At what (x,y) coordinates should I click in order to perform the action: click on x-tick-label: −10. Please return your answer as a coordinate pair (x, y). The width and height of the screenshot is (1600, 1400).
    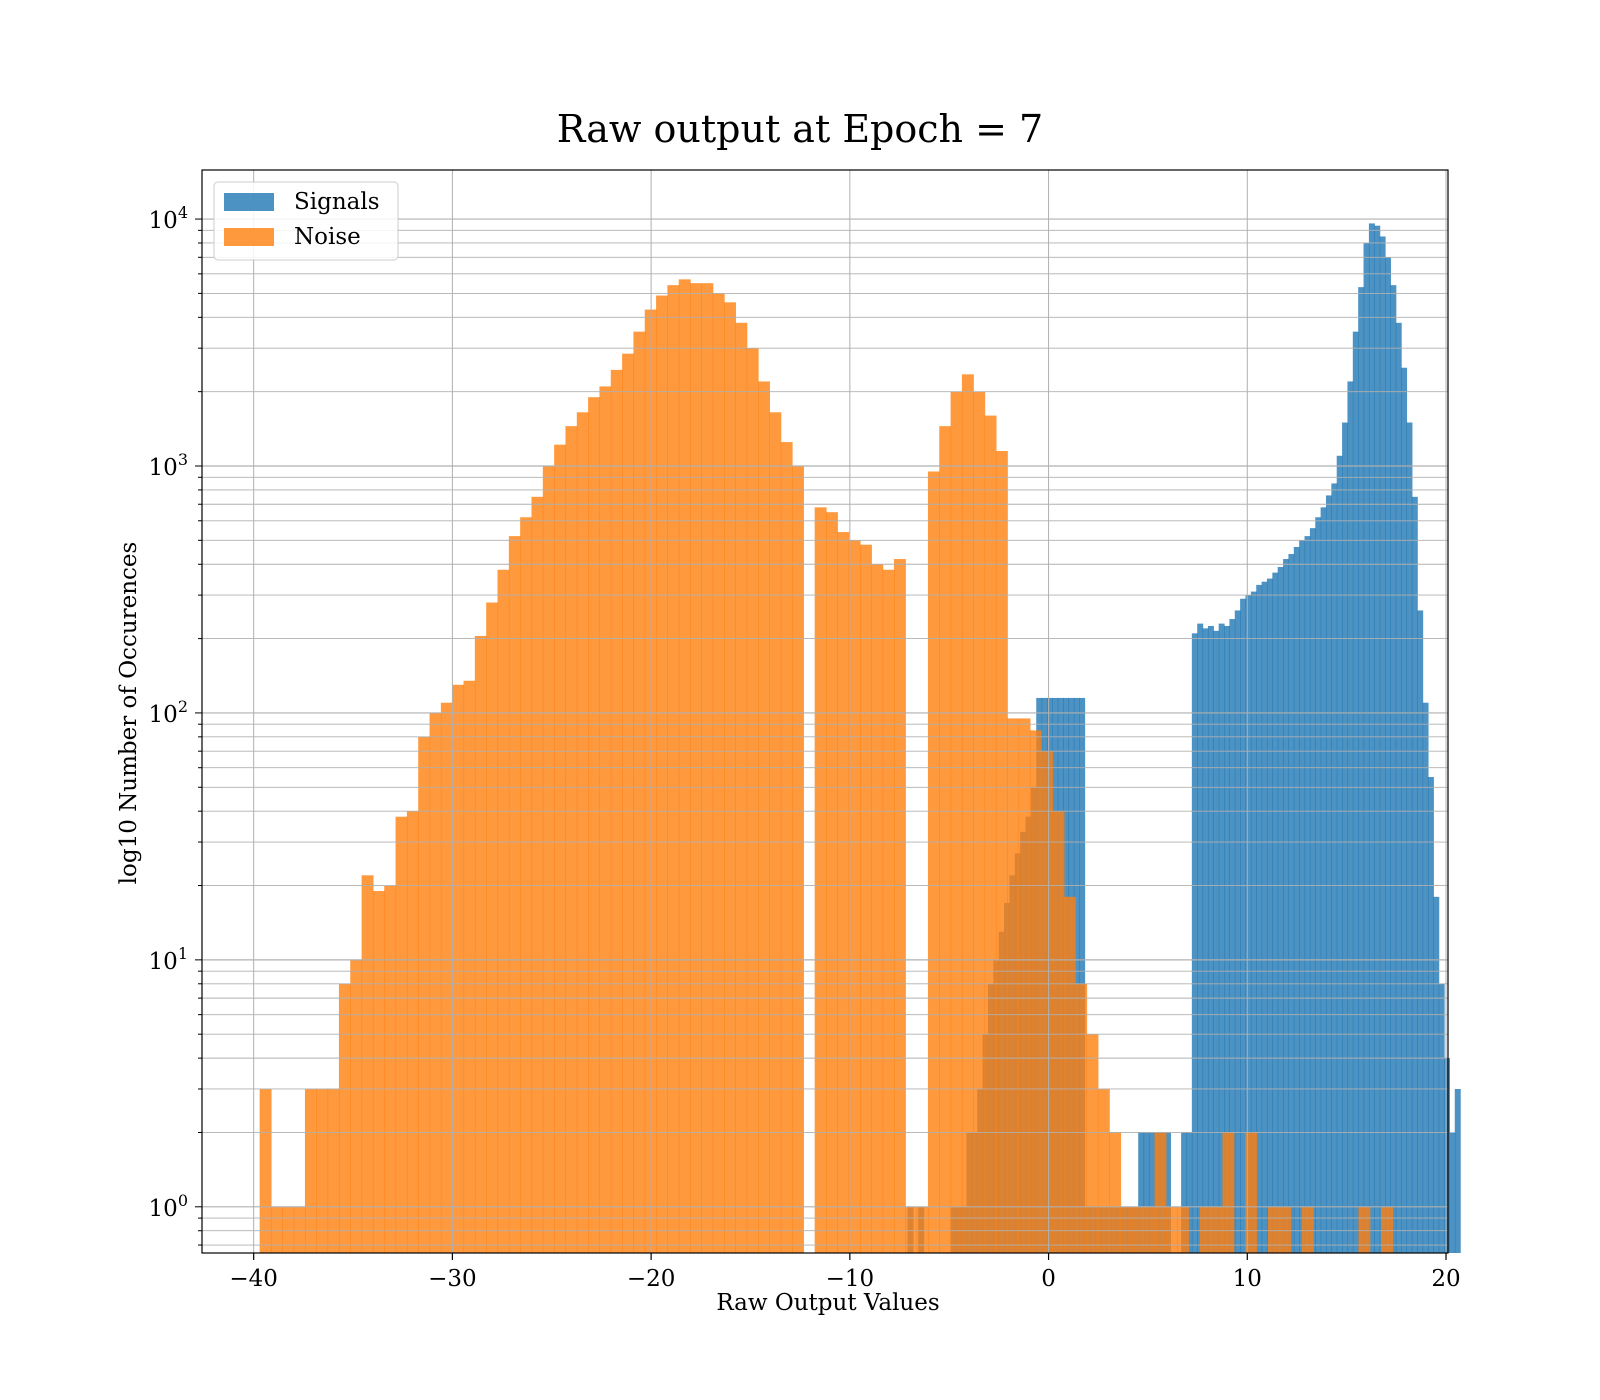
    Looking at the image, I should click on (850, 1279).